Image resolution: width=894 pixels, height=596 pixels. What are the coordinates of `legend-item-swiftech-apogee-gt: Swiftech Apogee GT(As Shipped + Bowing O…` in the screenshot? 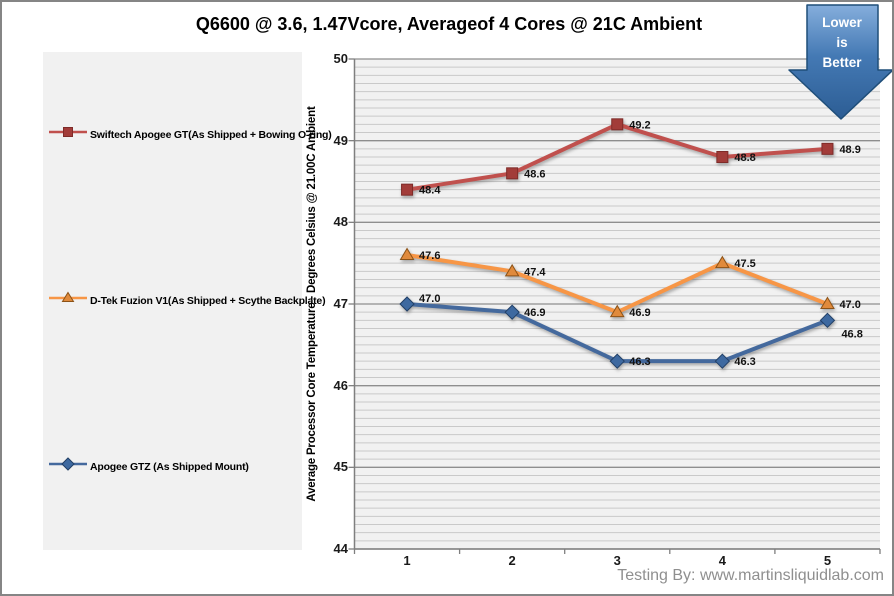 It's located at (190, 134).